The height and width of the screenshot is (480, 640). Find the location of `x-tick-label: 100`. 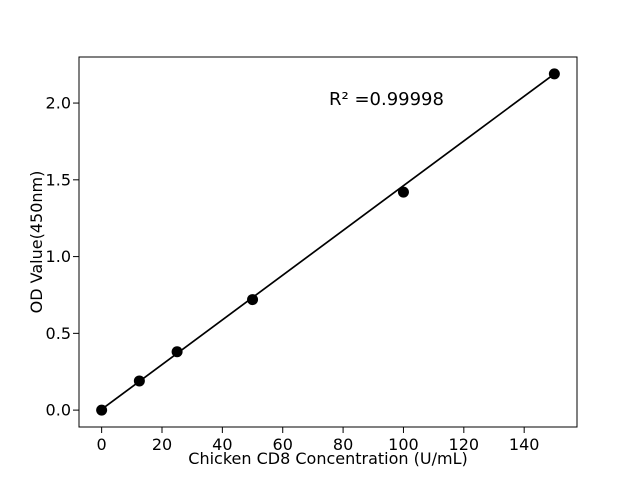

x-tick-label: 100 is located at coordinates (403, 444).